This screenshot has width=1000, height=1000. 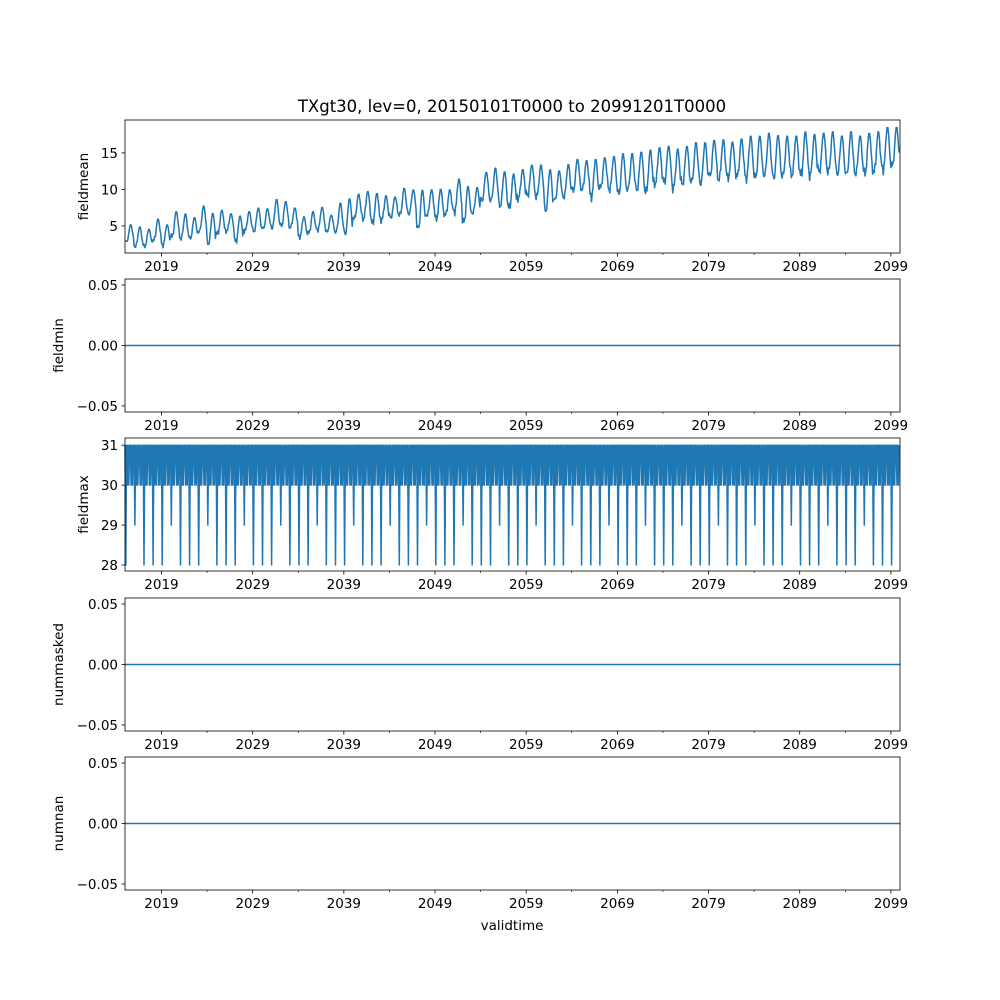 What do you see at coordinates (84, 504) in the screenshot?
I see `y-axis-label: fieldmax` at bounding box center [84, 504].